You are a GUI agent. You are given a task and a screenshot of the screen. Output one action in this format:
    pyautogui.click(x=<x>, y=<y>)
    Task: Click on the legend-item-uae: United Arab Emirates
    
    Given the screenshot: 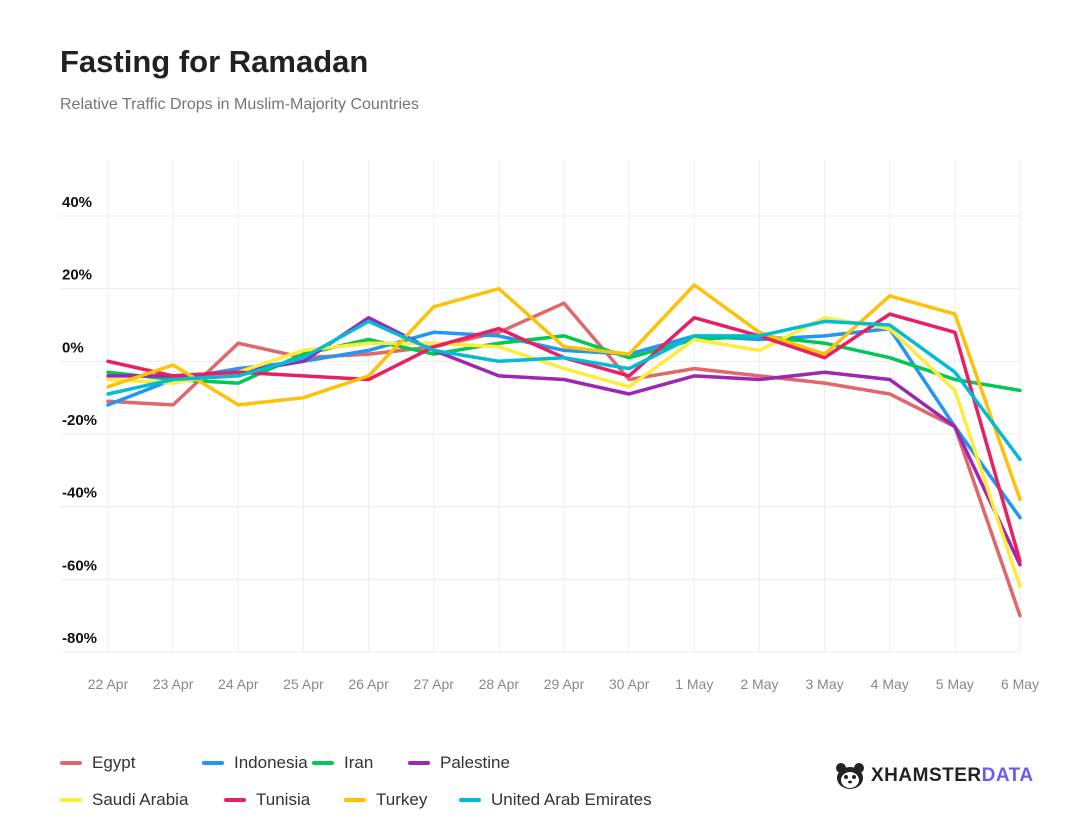 What is the action you would take?
    pyautogui.click(x=555, y=800)
    